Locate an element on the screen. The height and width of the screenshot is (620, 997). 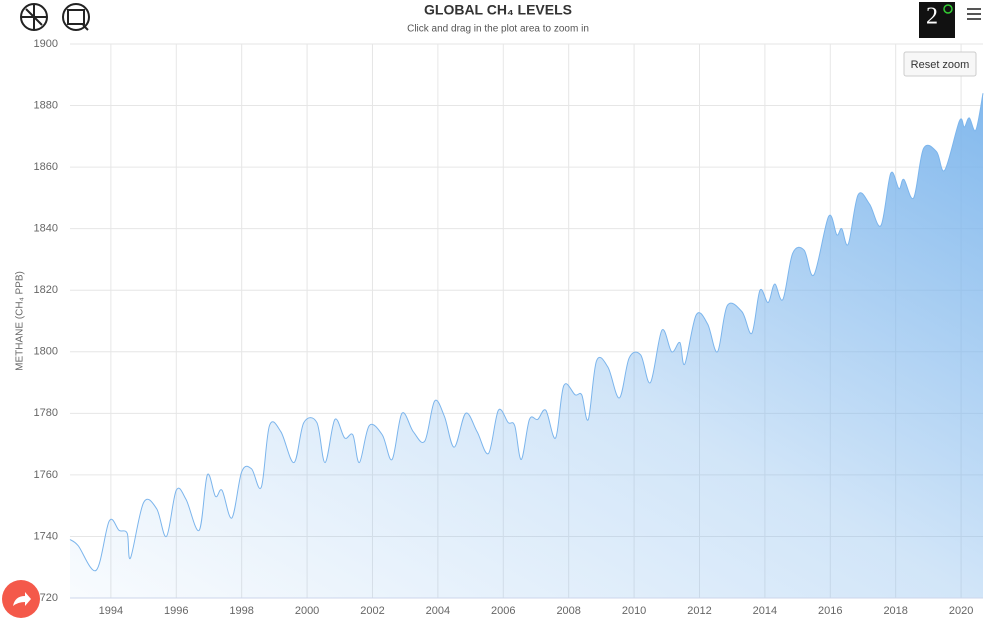
y-tick-label: 1860 is located at coordinates (46, 167).